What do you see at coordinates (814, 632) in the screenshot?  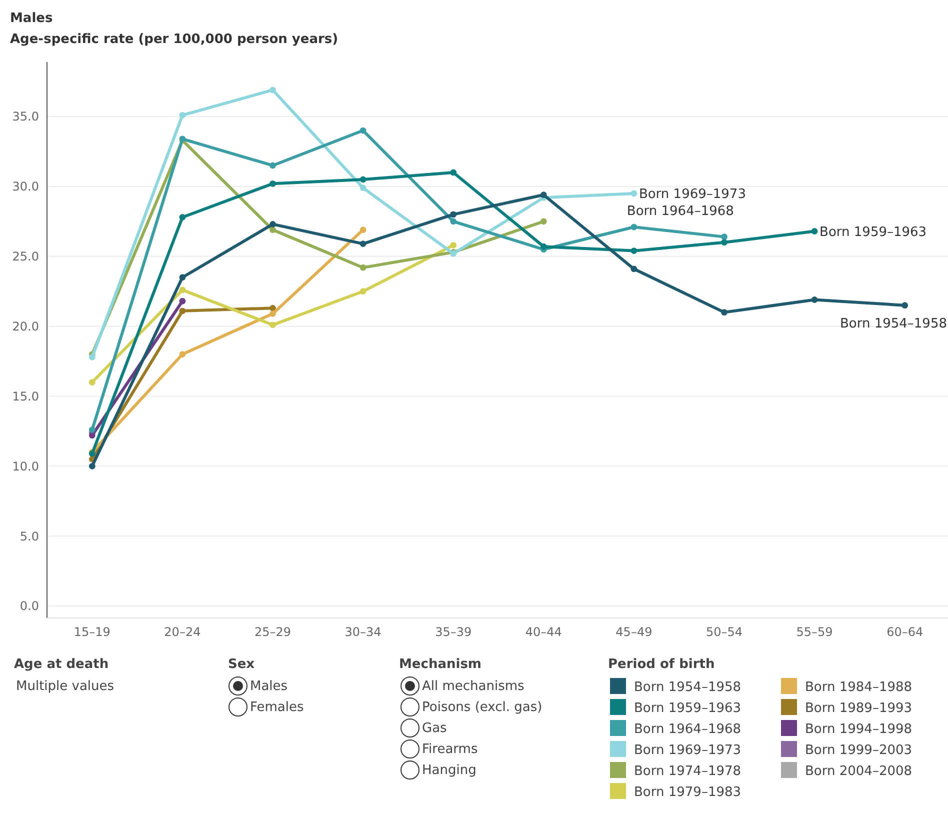 I see `x-tick-label: 55–59` at bounding box center [814, 632].